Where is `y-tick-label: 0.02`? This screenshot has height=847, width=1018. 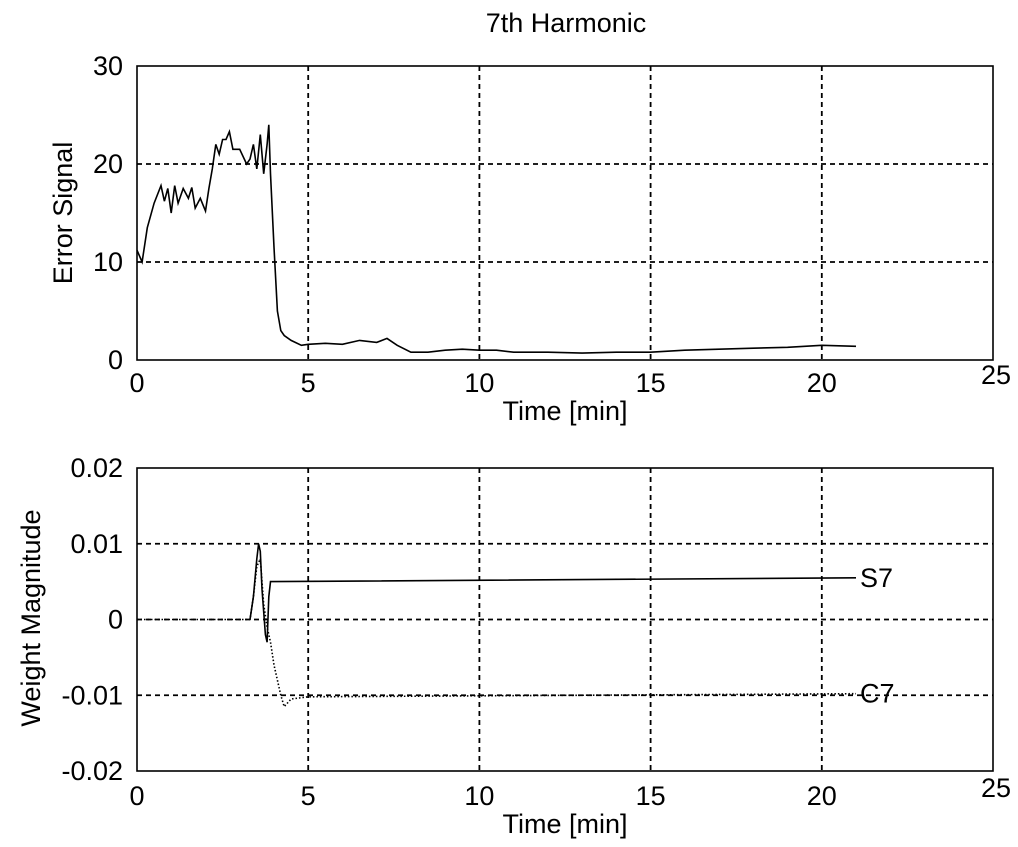 y-tick-label: 0.02 is located at coordinates (96, 468).